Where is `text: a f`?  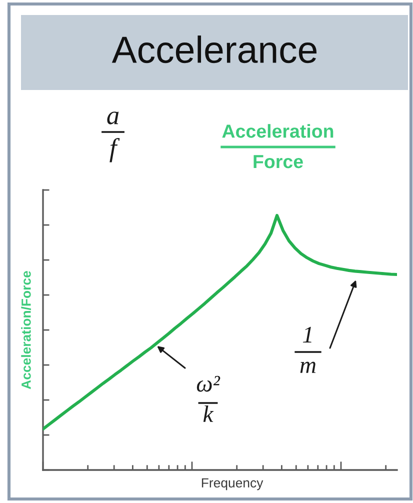
text: a f is located at coordinates (113, 137).